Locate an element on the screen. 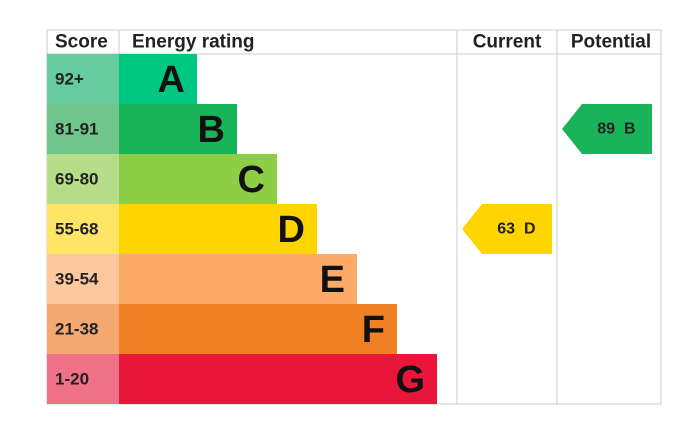  score-label: 21-38 is located at coordinates (76, 329).